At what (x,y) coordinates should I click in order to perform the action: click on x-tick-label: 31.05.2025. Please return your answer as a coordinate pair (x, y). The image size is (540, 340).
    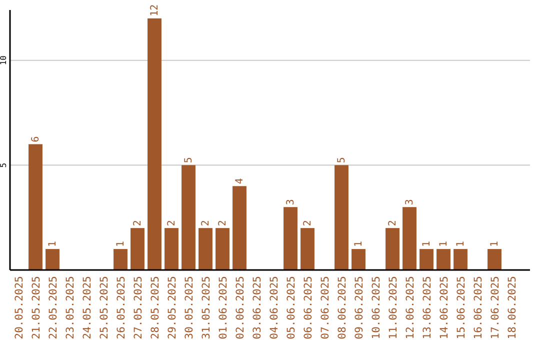
    Looking at the image, I should click on (206, 308).